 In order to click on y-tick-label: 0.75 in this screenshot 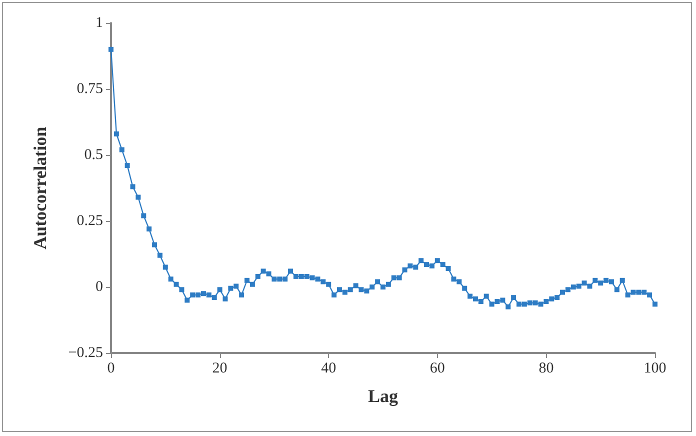, I will do `click(89, 89)`.